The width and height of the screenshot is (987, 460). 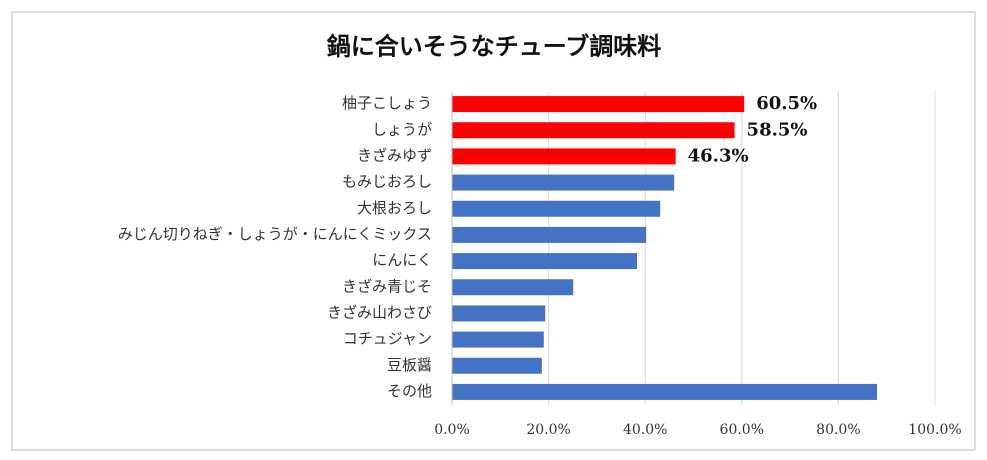 I want to click on x-tick-label: 100.0%, so click(x=934, y=430).